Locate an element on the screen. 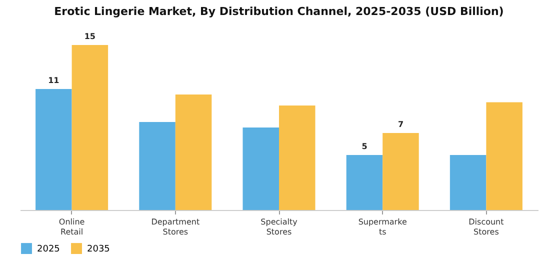 This screenshot has width=560, height=280. x-tick-label: Specialty Stores is located at coordinates (279, 227).